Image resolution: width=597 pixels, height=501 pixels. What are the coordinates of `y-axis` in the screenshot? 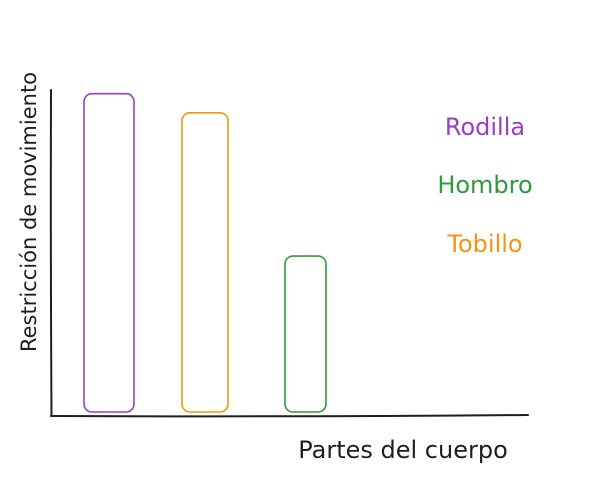 It's located at (51, 253).